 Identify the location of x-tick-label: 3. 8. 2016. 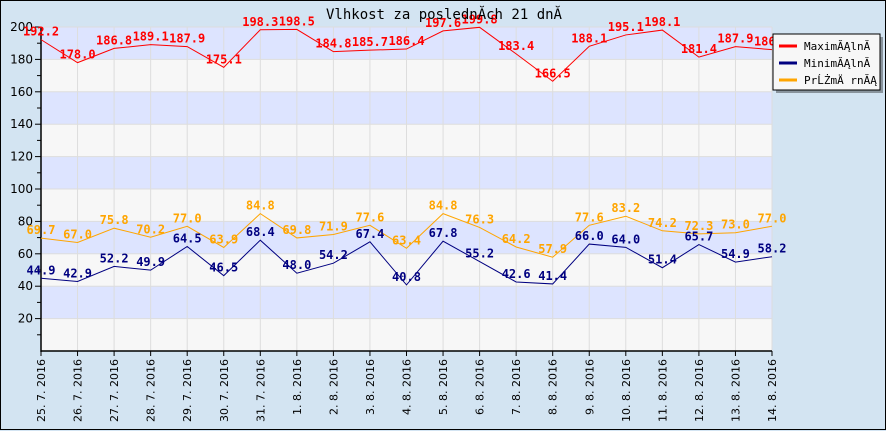
(370, 387).